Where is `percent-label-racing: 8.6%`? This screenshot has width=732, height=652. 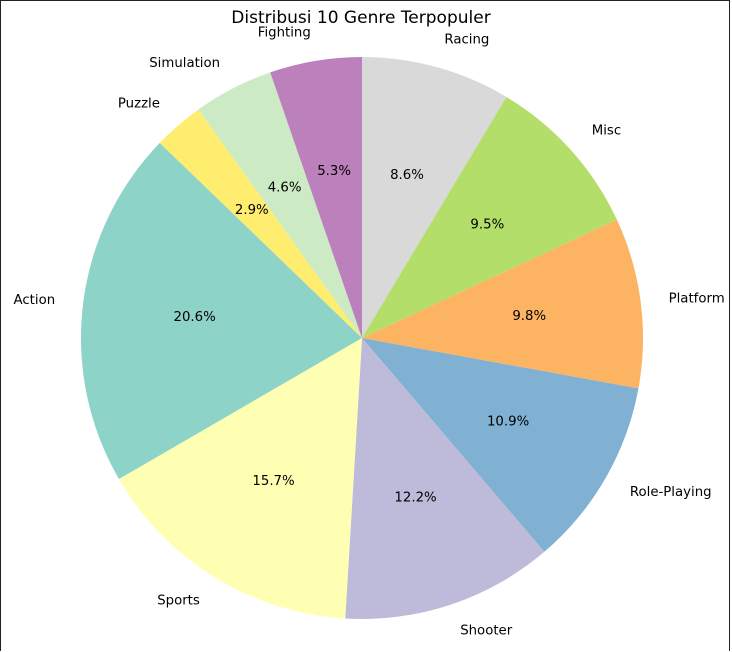 percent-label-racing: 8.6% is located at coordinates (407, 175).